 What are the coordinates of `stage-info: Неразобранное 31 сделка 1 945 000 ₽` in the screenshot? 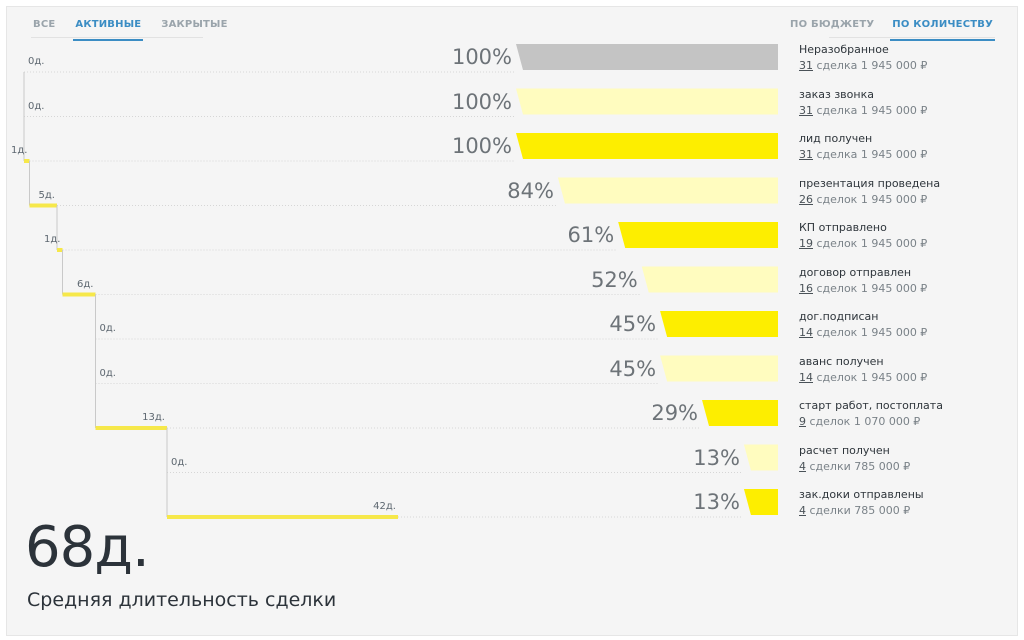 It's located at (904, 58).